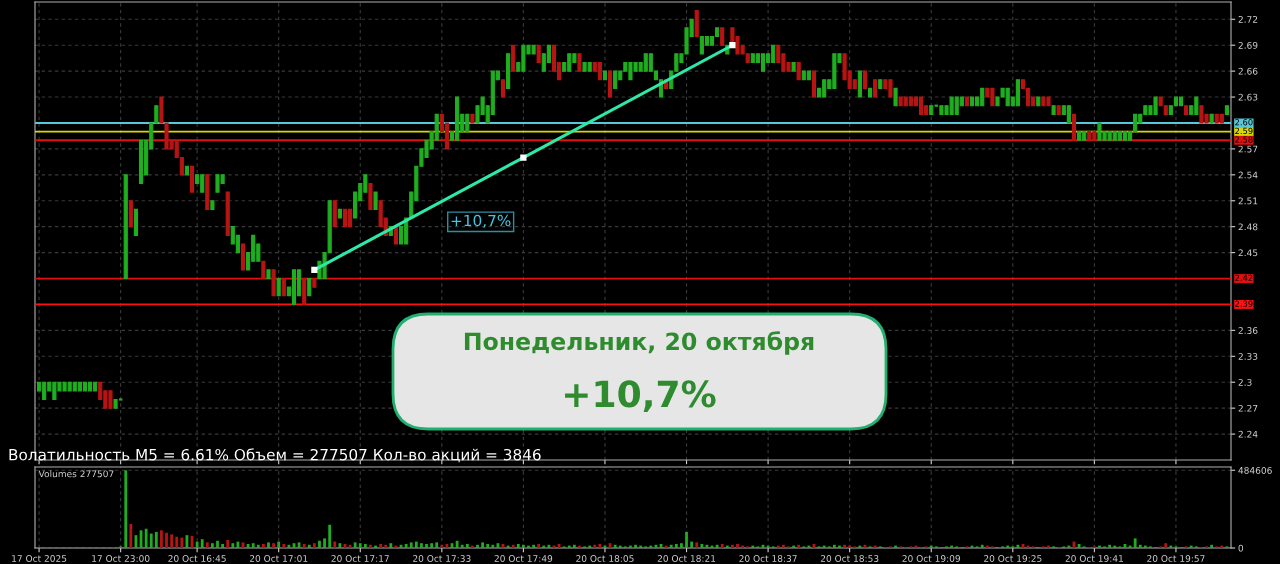 Image resolution: width=1280 pixels, height=564 pixels. What do you see at coordinates (1248, 356) in the screenshot?
I see `y-tick-label: 2.33` at bounding box center [1248, 356].